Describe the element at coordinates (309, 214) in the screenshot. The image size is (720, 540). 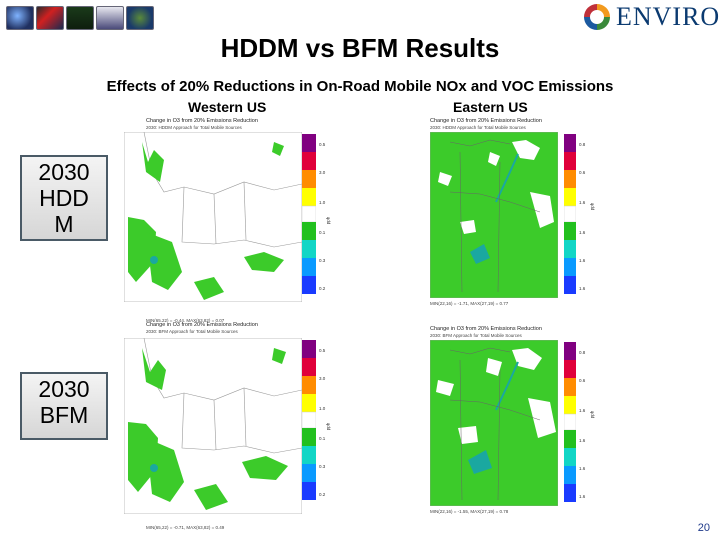
I see `colorbar-west-hddm` at that location.